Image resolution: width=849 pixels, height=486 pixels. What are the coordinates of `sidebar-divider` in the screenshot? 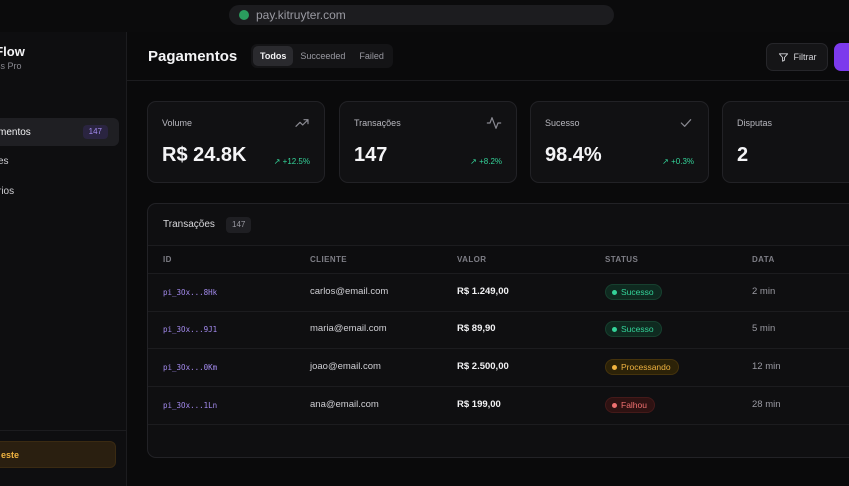 It's located at (63, 430).